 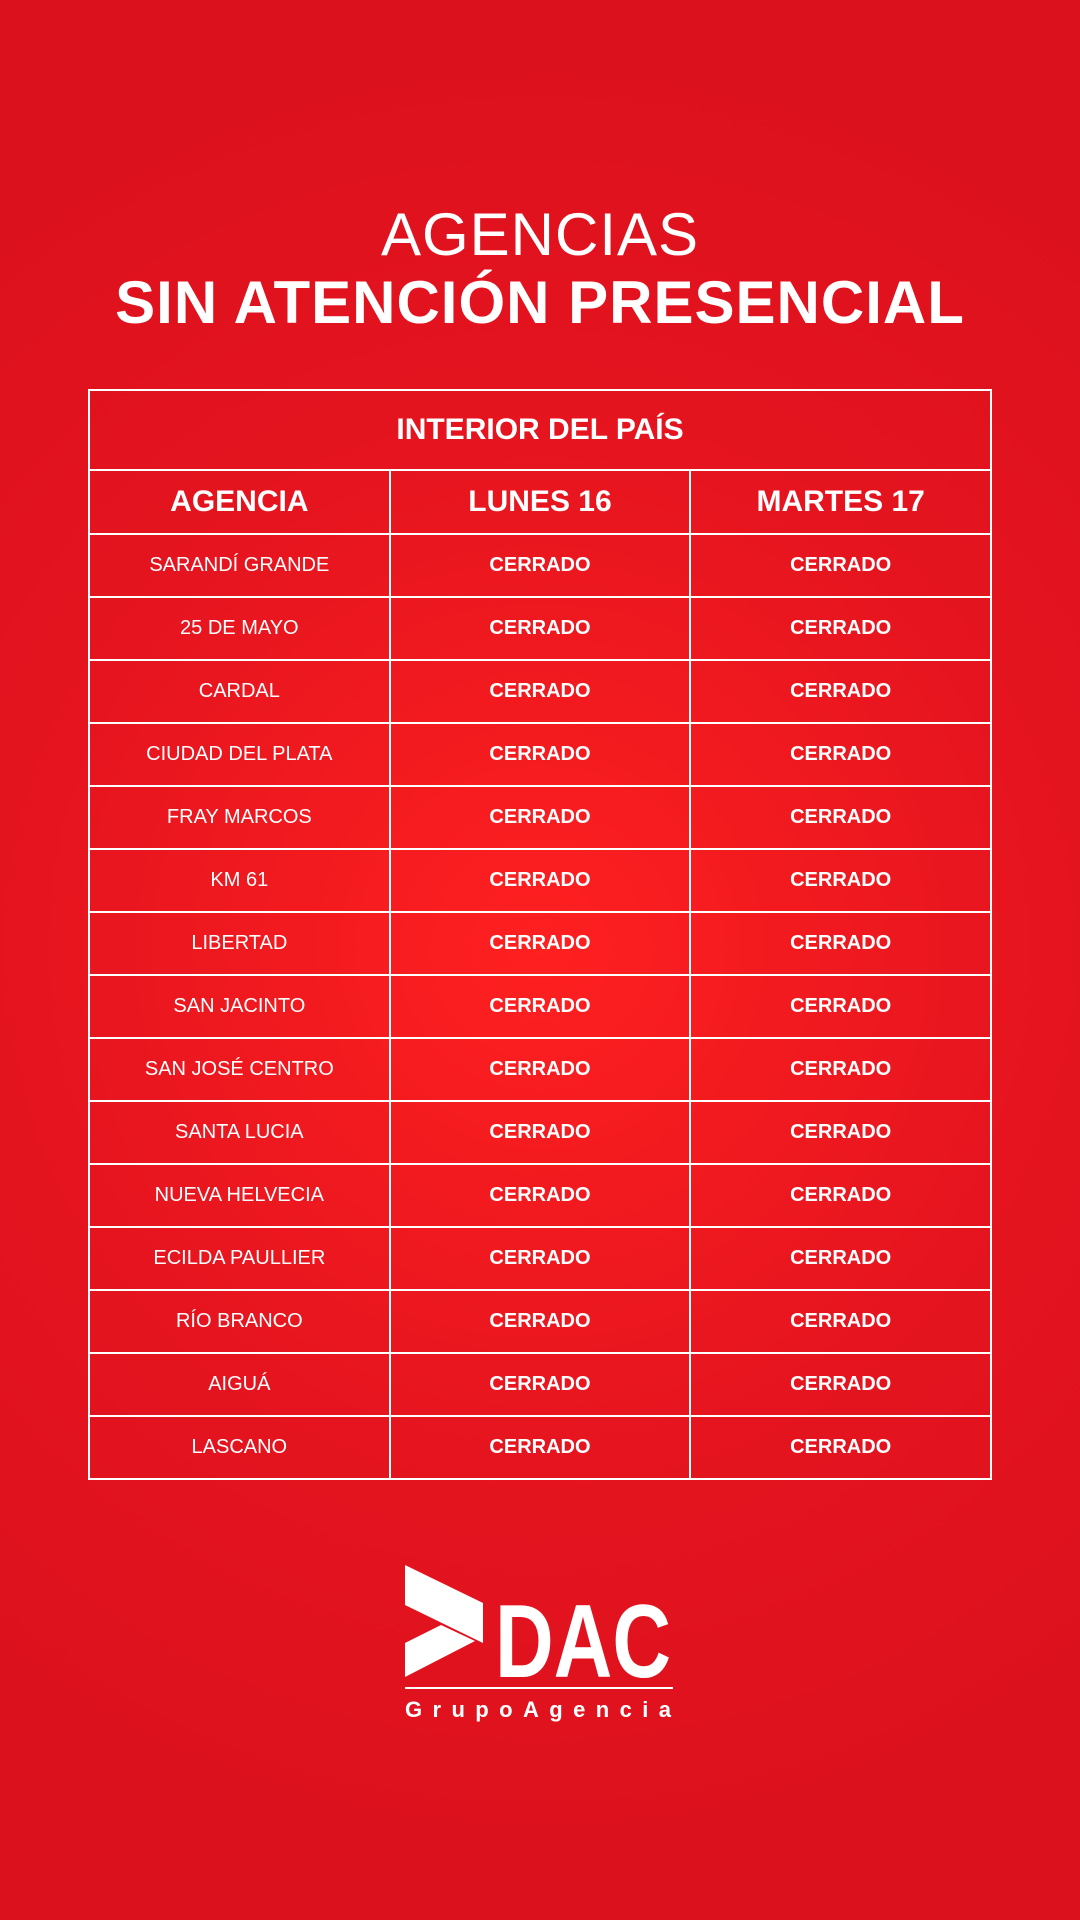 I want to click on logo-arrow-bottom, so click(x=440, y=1651).